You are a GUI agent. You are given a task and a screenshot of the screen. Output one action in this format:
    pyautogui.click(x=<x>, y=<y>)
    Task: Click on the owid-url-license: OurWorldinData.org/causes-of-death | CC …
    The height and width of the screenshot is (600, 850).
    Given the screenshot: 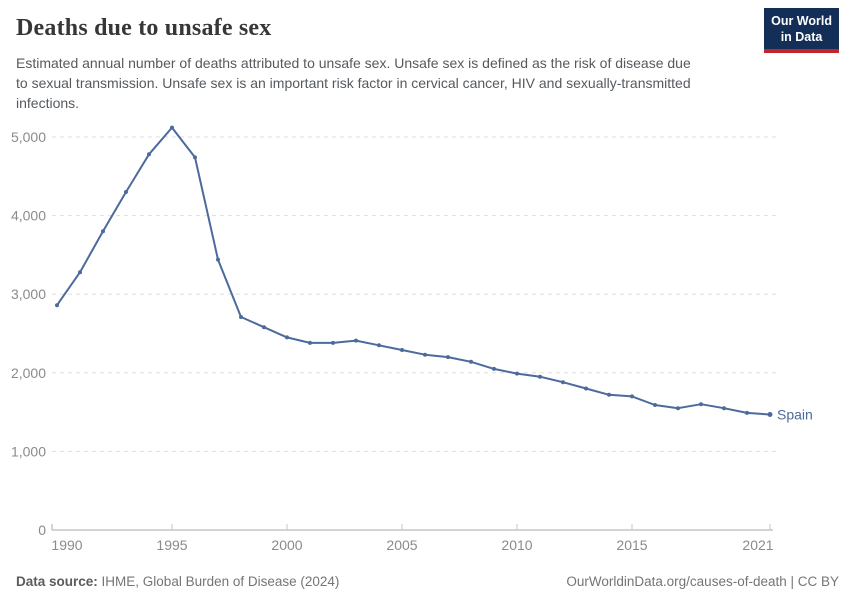 What is the action you would take?
    pyautogui.click(x=702, y=581)
    